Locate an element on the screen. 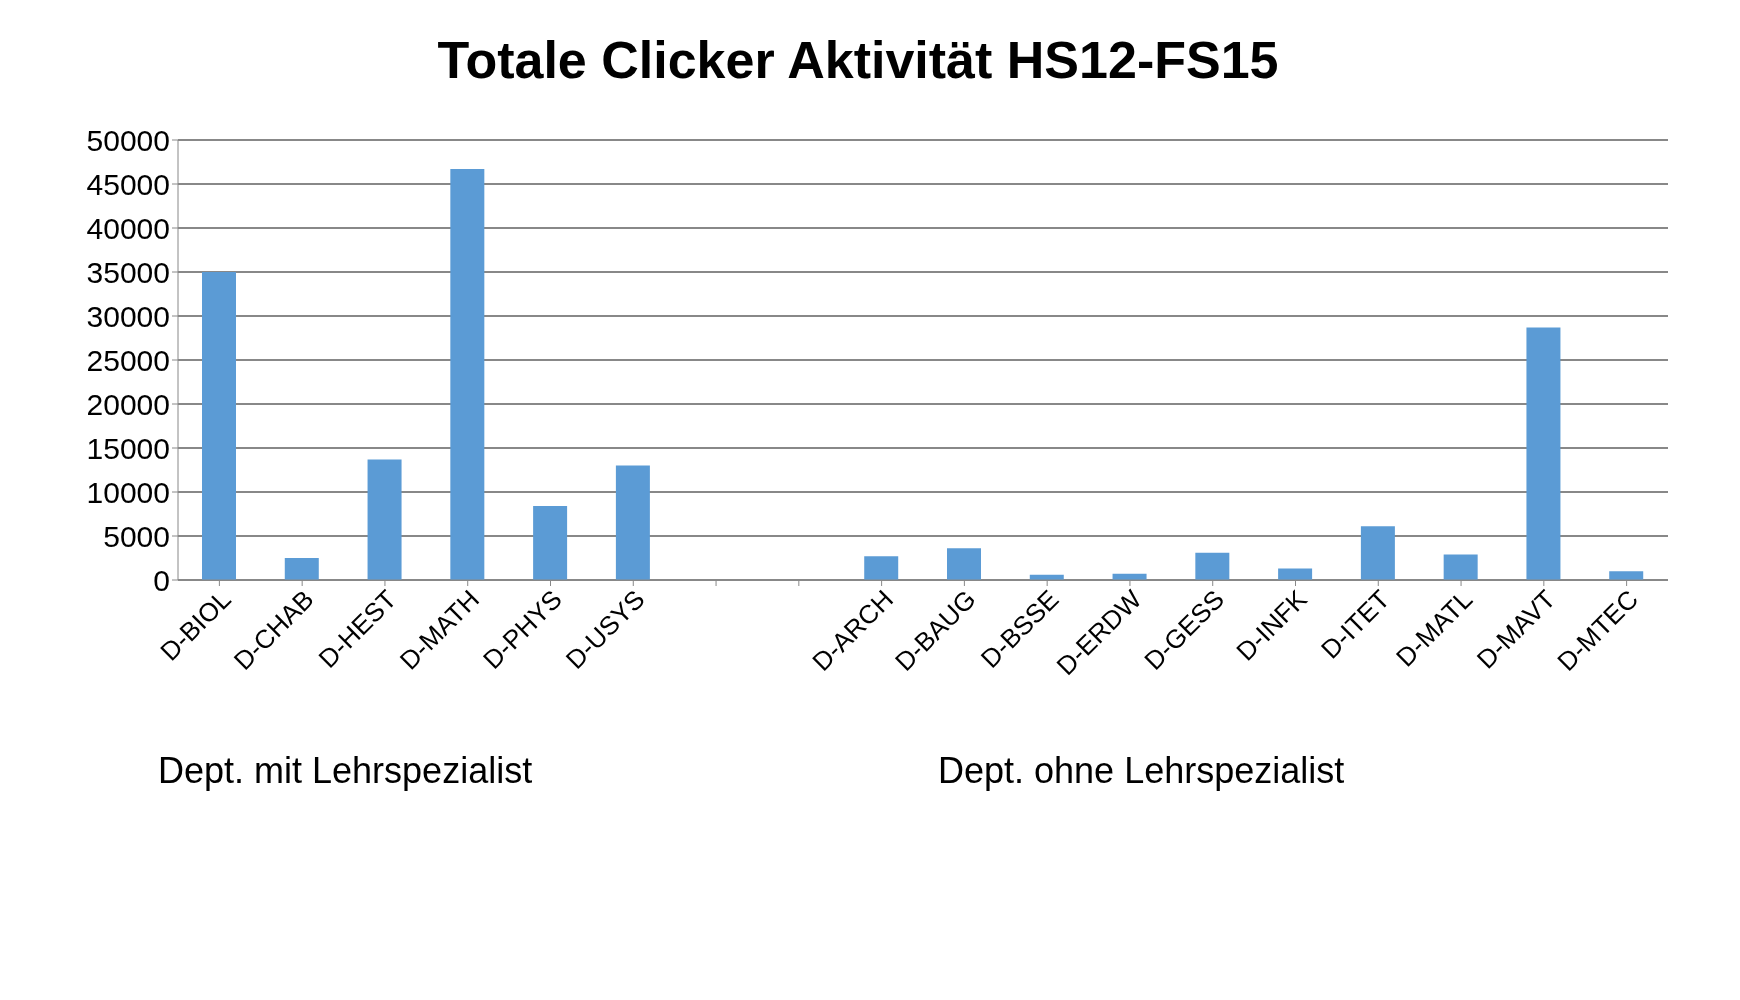  text: Dept. ohne Lehrspezialist is located at coordinates (1141, 771).